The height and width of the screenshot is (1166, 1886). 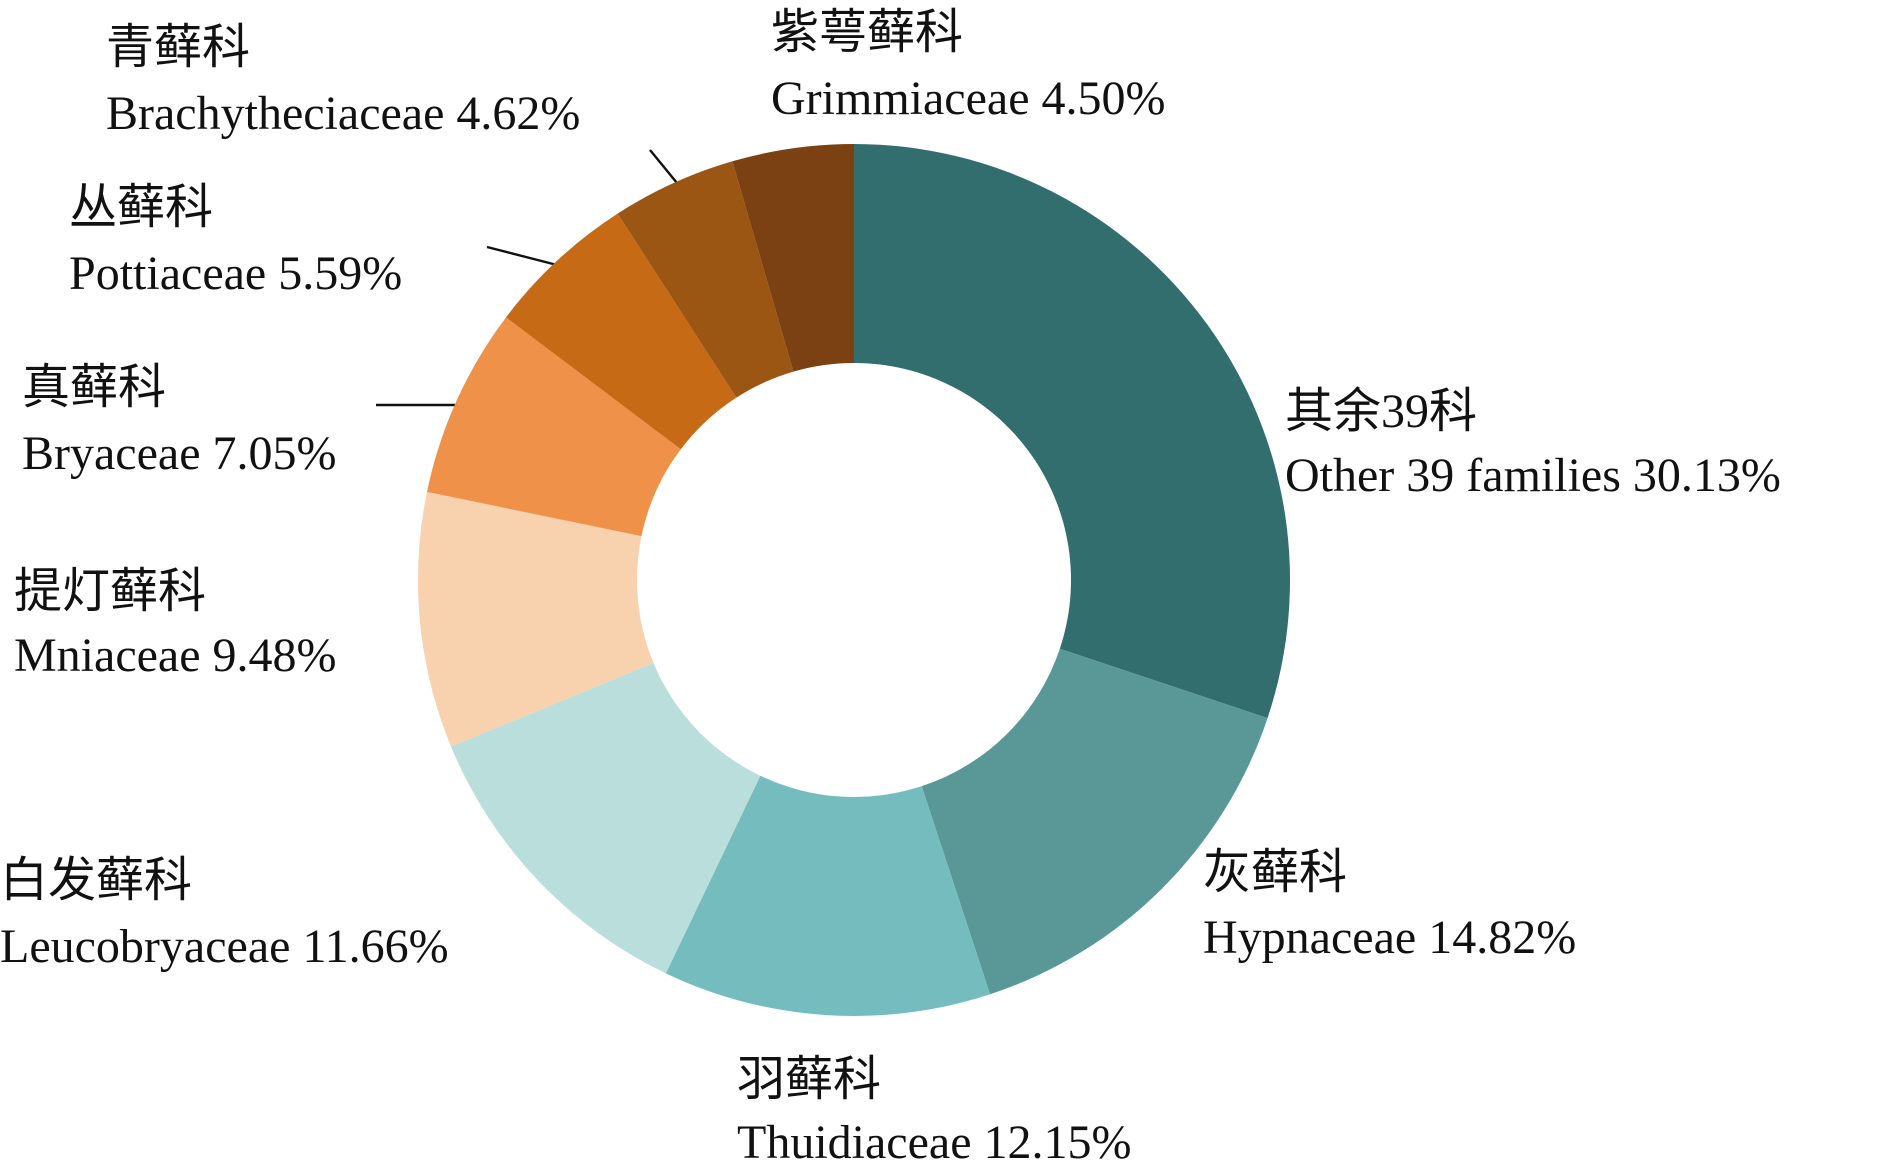 I want to click on value-label: 30.13%, so click(x=1707, y=475).